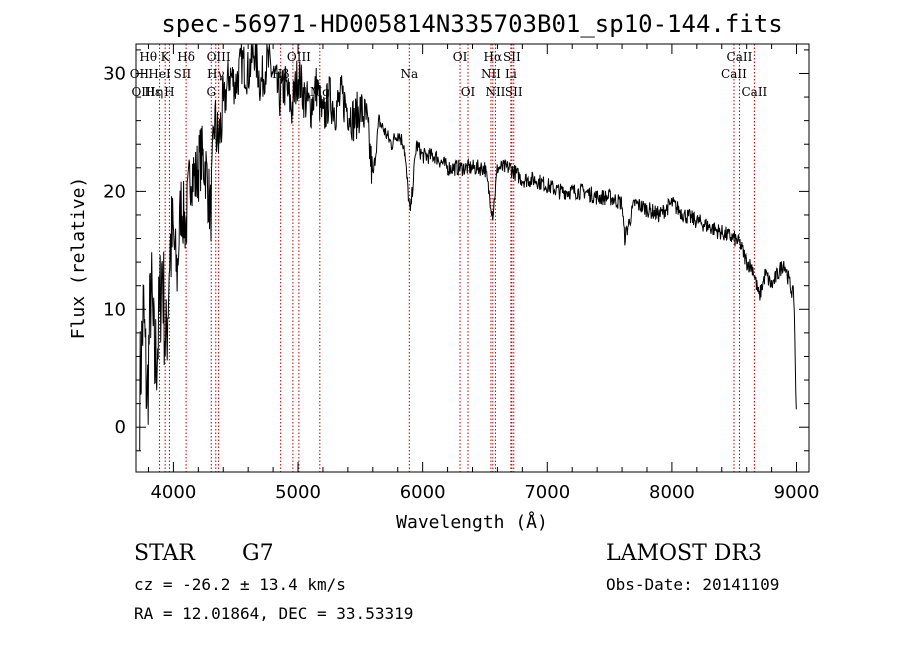 The height and width of the screenshot is (649, 900). I want to click on y-axis-label: Flux (relative), so click(78, 258).